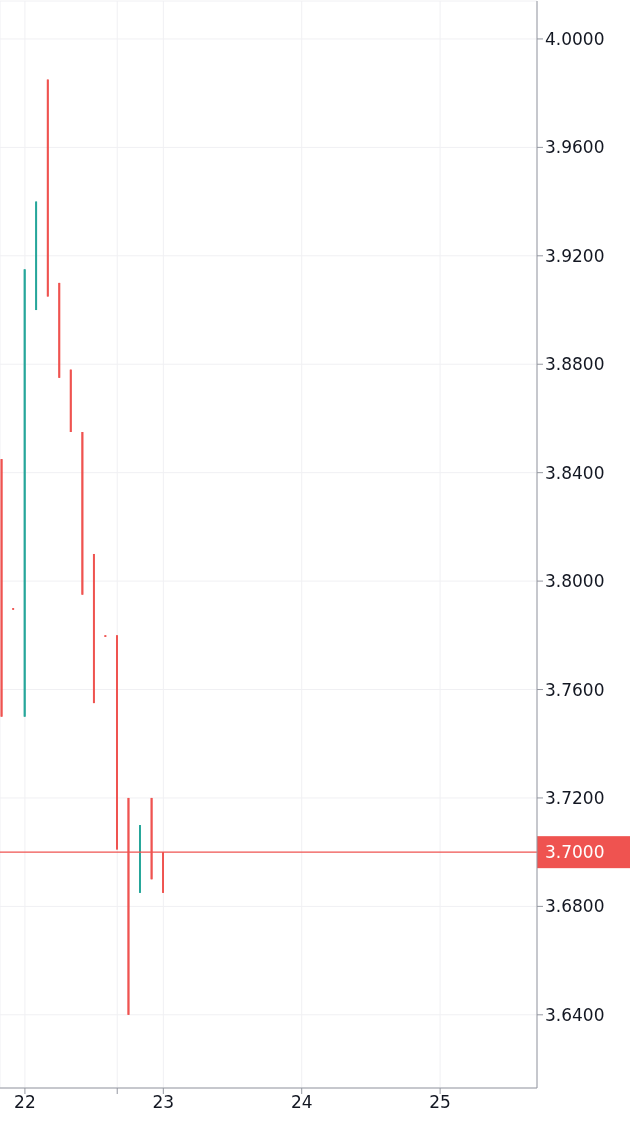  Describe the element at coordinates (301, 1102) in the screenshot. I see `x-tick-label: 24` at that location.